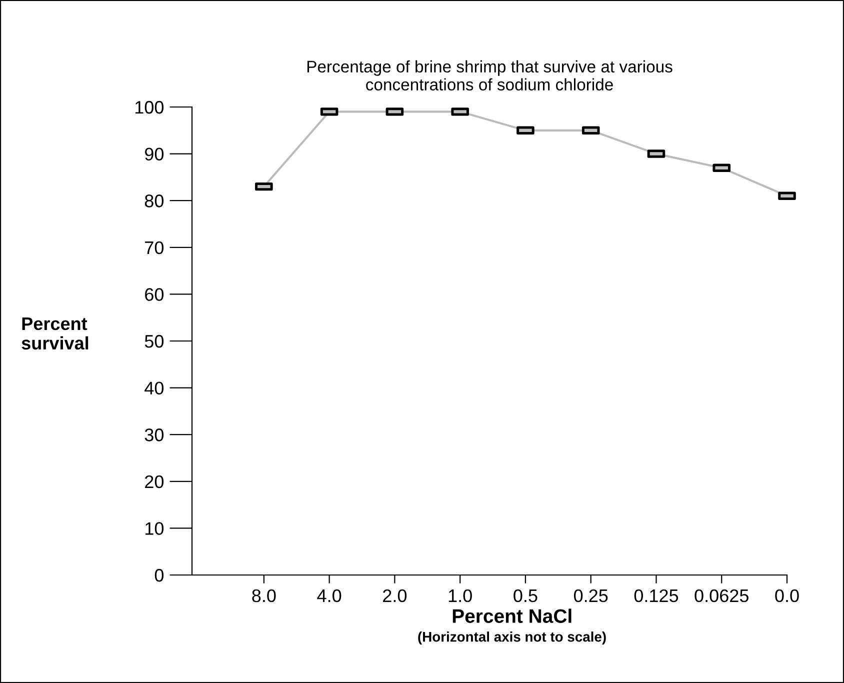  I want to click on y-tick-label: 30, so click(154, 435).